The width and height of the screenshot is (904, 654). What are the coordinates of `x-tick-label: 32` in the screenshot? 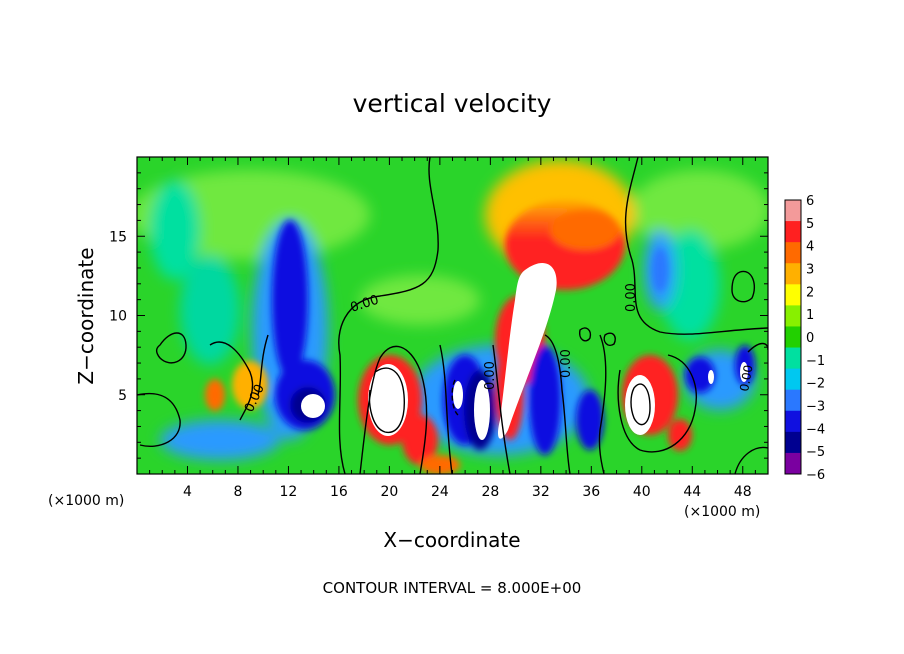 It's located at (541, 492).